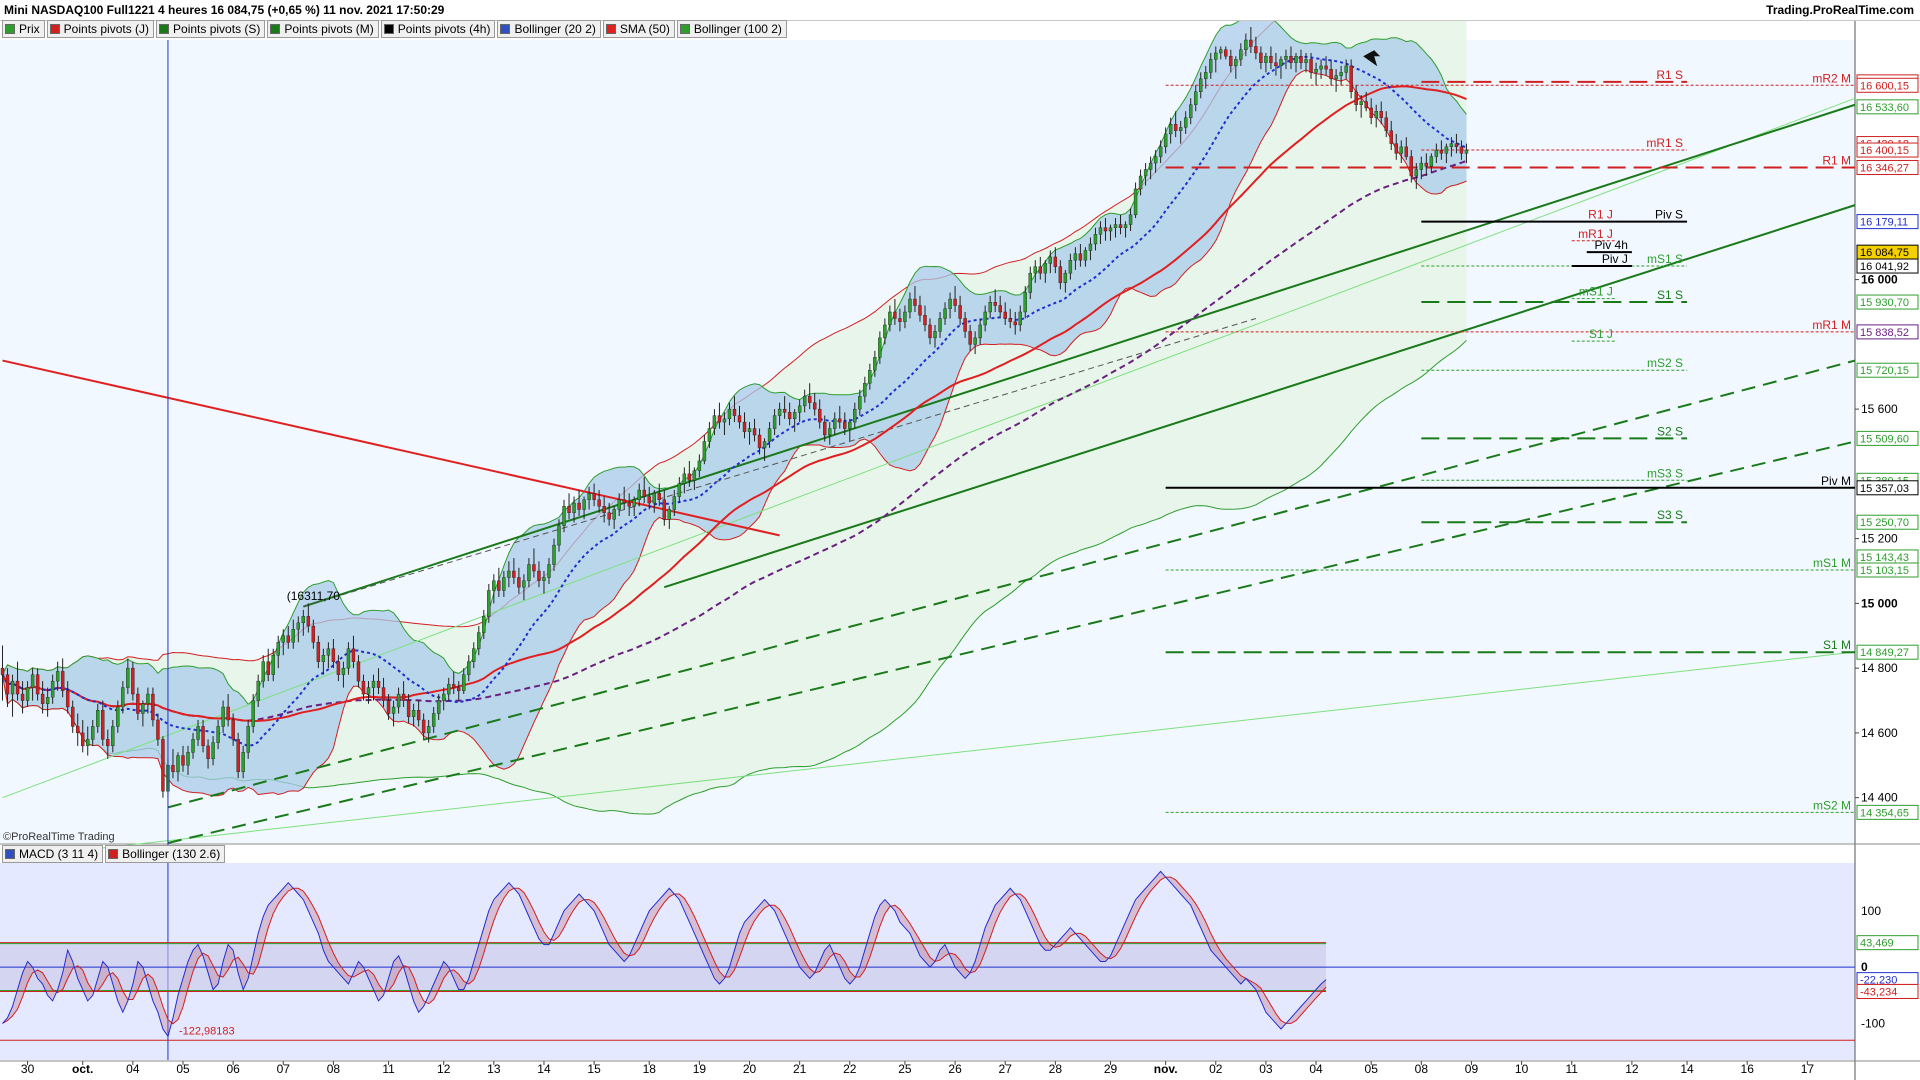 The image size is (1920, 1080). What do you see at coordinates (1808, 1069) in the screenshot?
I see `x-tick-label: 17` at bounding box center [1808, 1069].